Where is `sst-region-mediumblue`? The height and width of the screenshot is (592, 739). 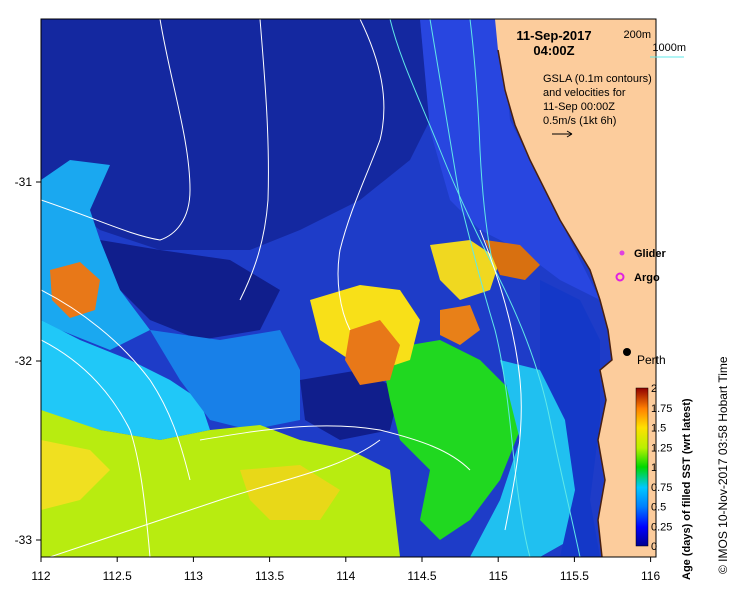 sst-region-mediumblue is located at coordinates (225, 380).